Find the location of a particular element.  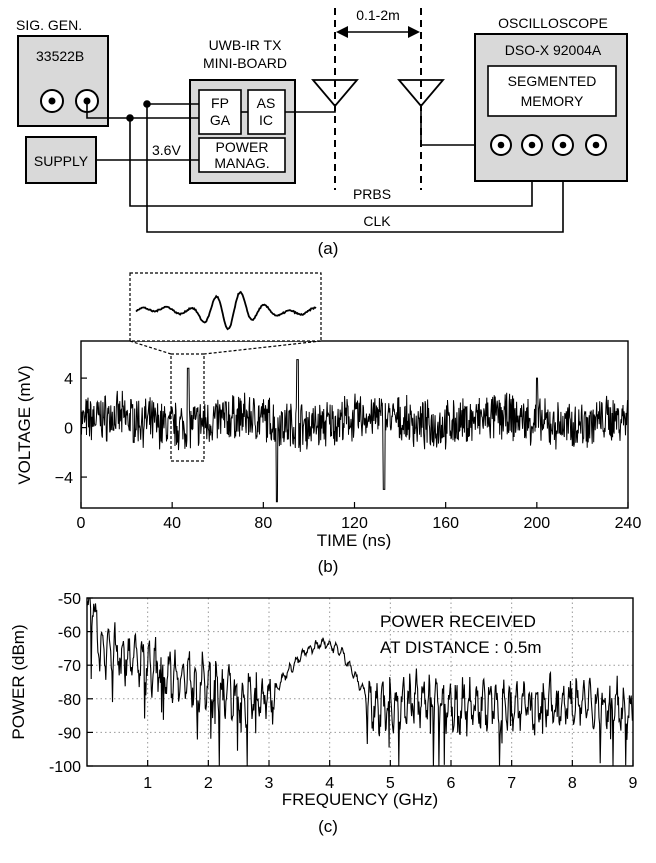

power-management-label: MANAG. is located at coordinates (241, 163).